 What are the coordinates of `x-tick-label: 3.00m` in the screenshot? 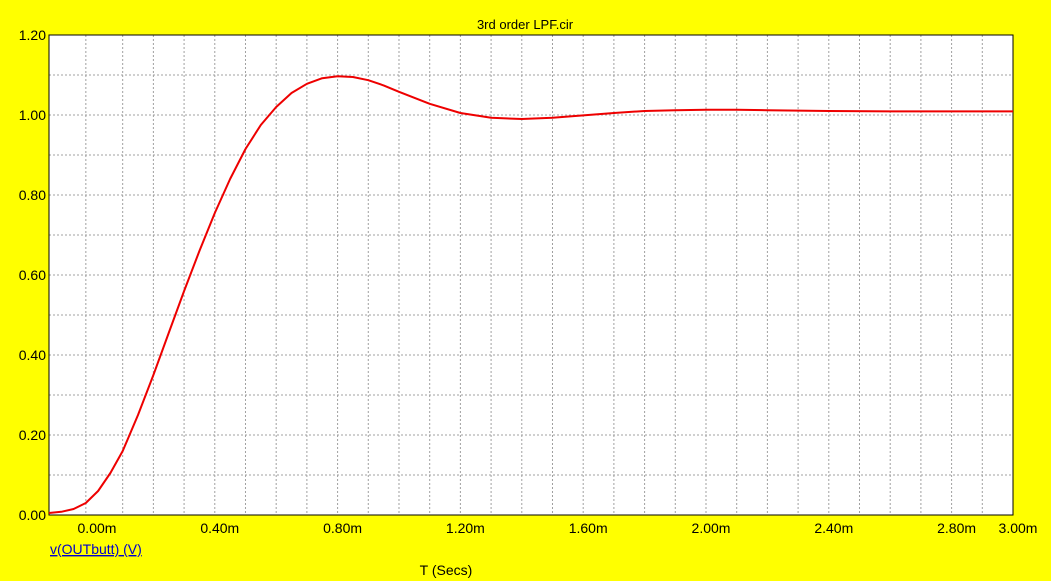 It's located at (1018, 528).